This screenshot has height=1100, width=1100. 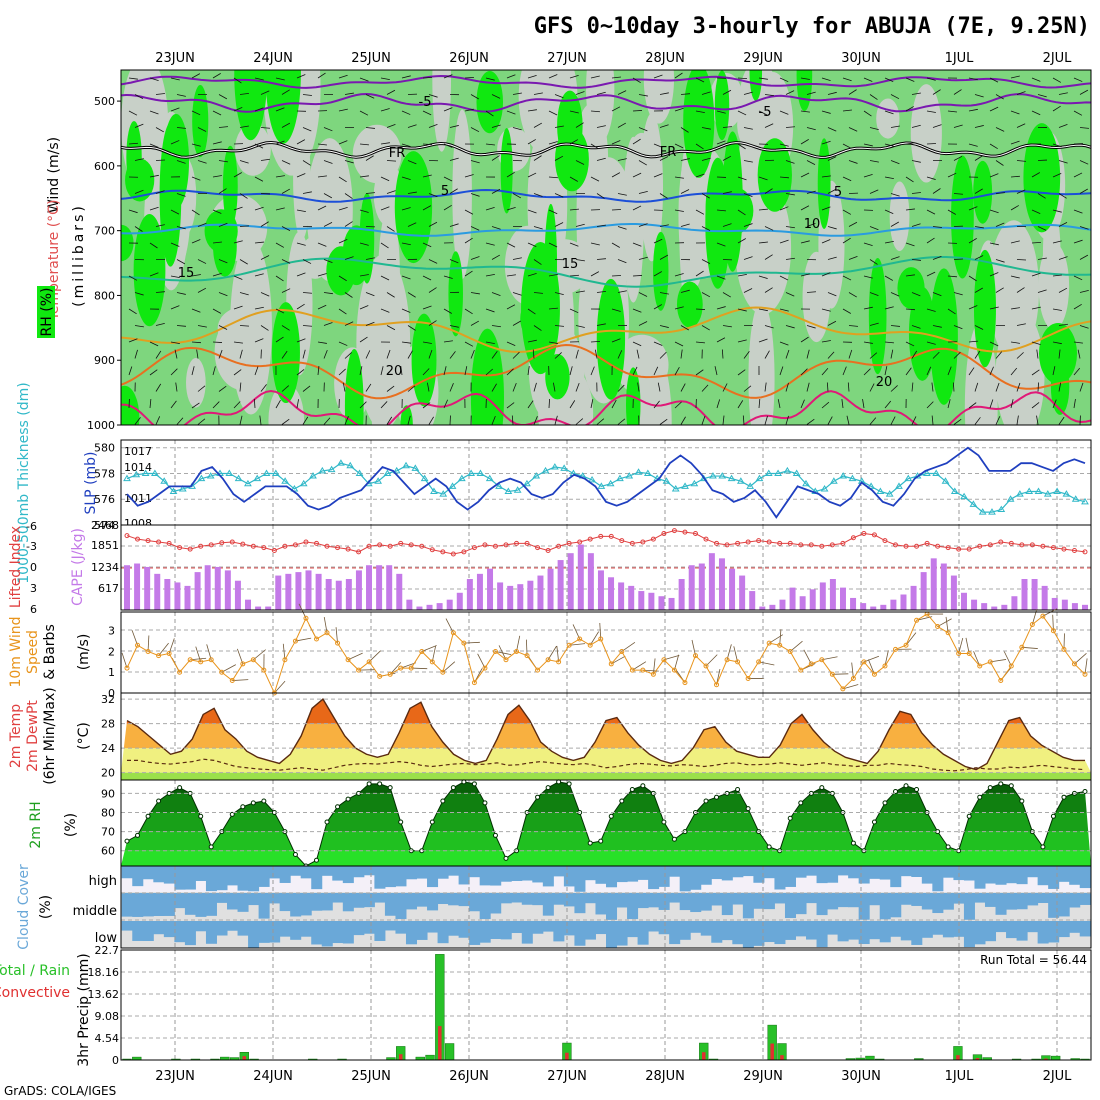 What do you see at coordinates (861, 58) in the screenshot?
I see `top-date-7: 30JUN` at bounding box center [861, 58].